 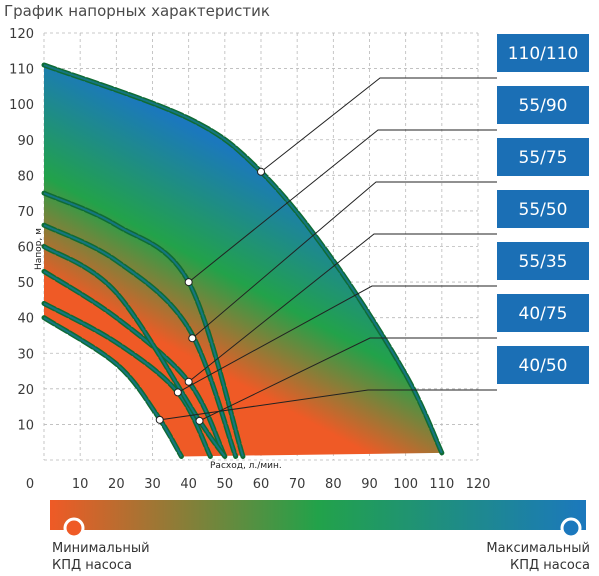 I want to click on x-tick-label: 110, so click(x=441, y=484).